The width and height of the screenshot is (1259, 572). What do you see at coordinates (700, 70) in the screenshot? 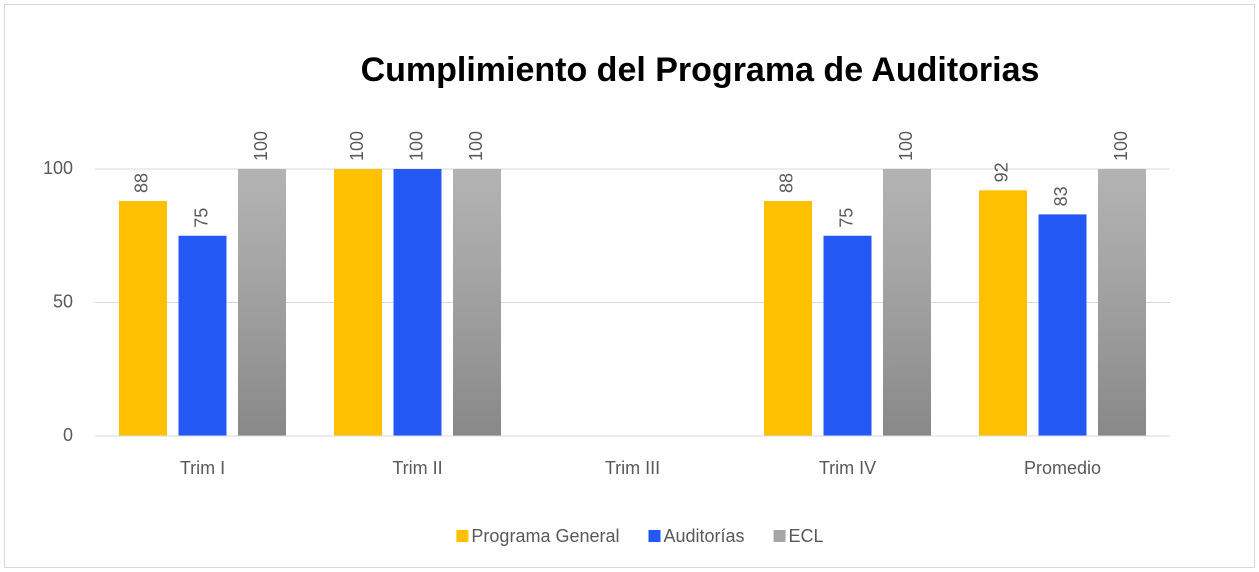
I see `chart-title: Cumplimiento del Programa de Auditorias` at bounding box center [700, 70].